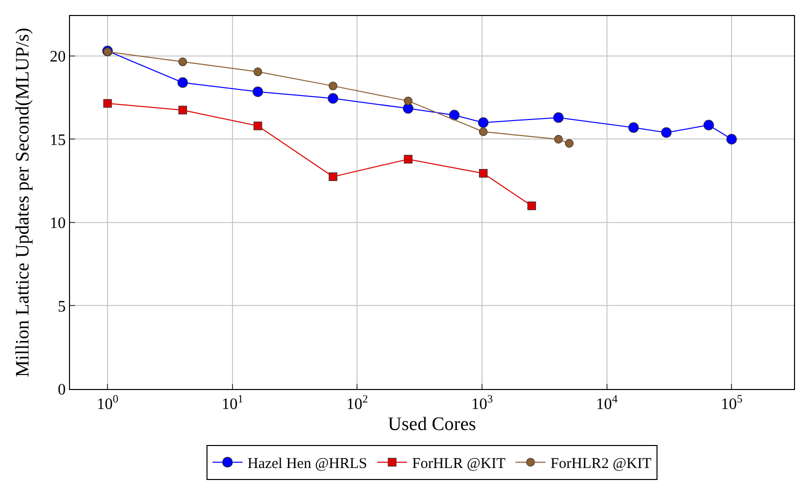 The image size is (796, 482). I want to click on x-tick-label: 10$^{1}$, so click(233, 403).